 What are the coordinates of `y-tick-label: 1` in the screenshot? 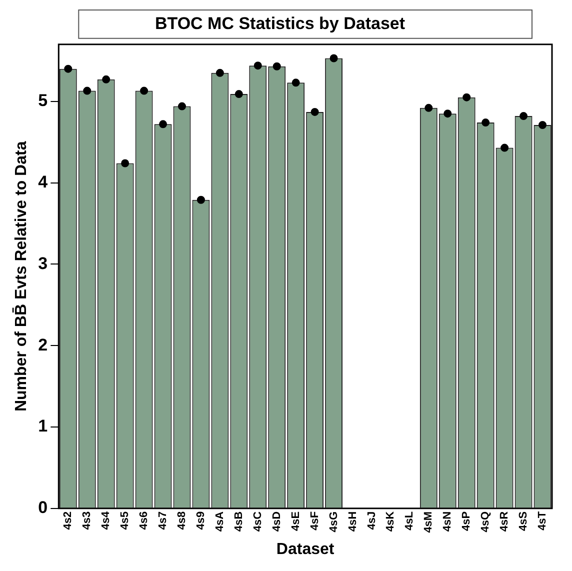 It's located at (43, 426).